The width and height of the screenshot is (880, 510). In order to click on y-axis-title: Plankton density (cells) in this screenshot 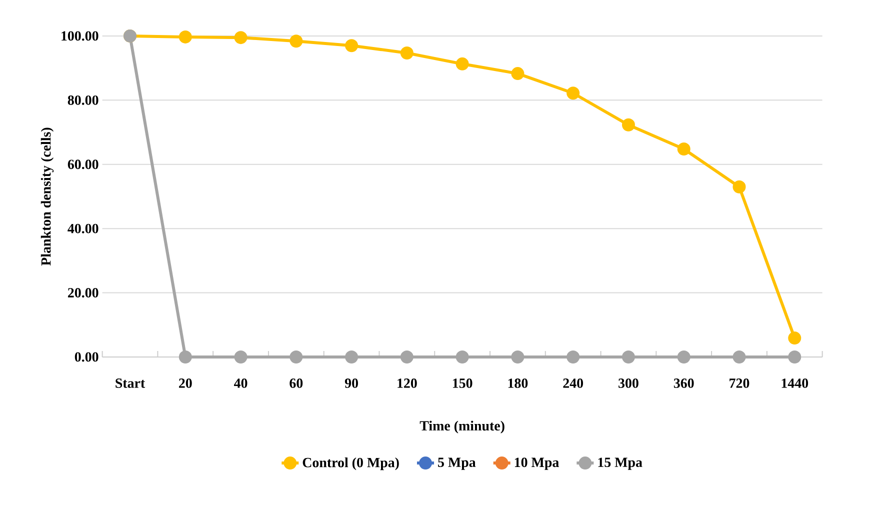, I will do `click(47, 197)`.